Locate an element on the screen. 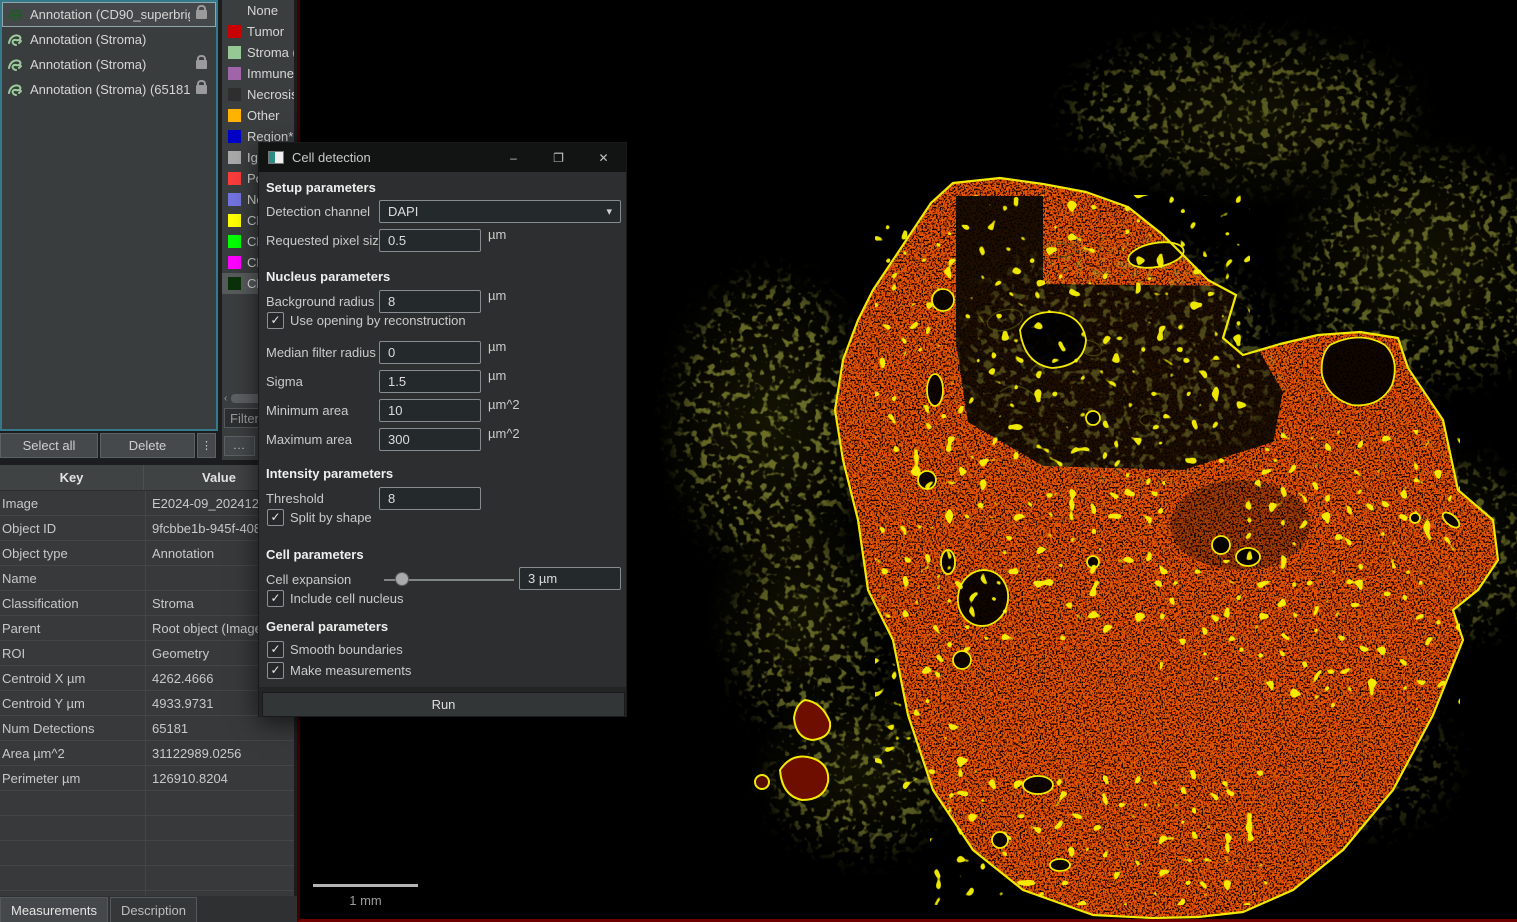  table-header: Key Value is located at coordinates (147, 478).